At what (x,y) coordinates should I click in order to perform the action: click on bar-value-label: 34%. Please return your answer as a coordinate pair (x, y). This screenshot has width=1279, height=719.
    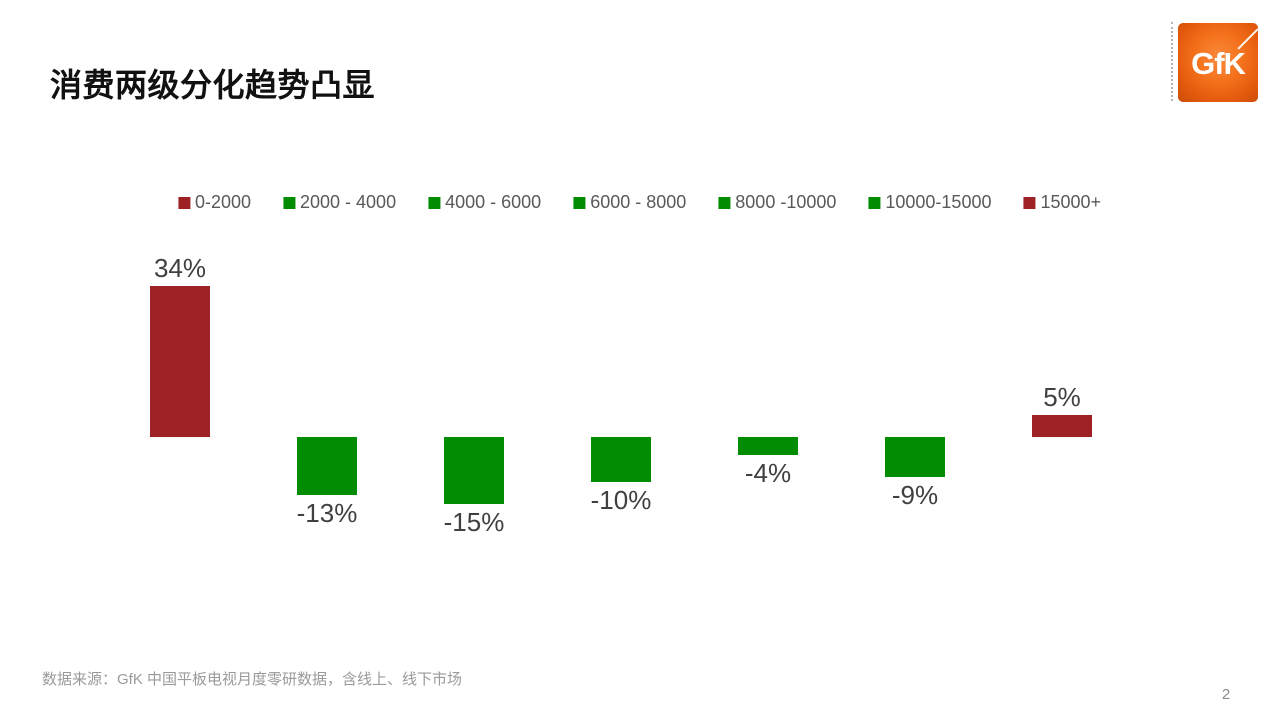
    Looking at the image, I should click on (180, 267).